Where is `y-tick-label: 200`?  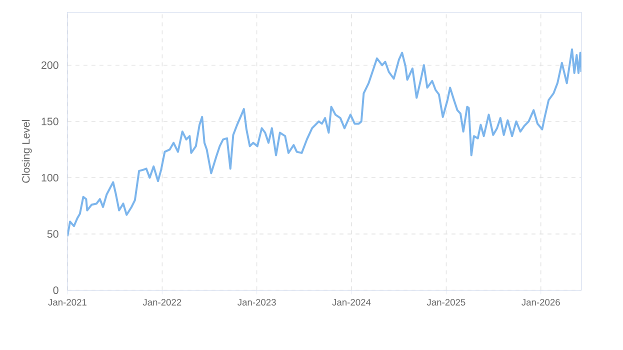 y-tick-label: 200 is located at coordinates (50, 65).